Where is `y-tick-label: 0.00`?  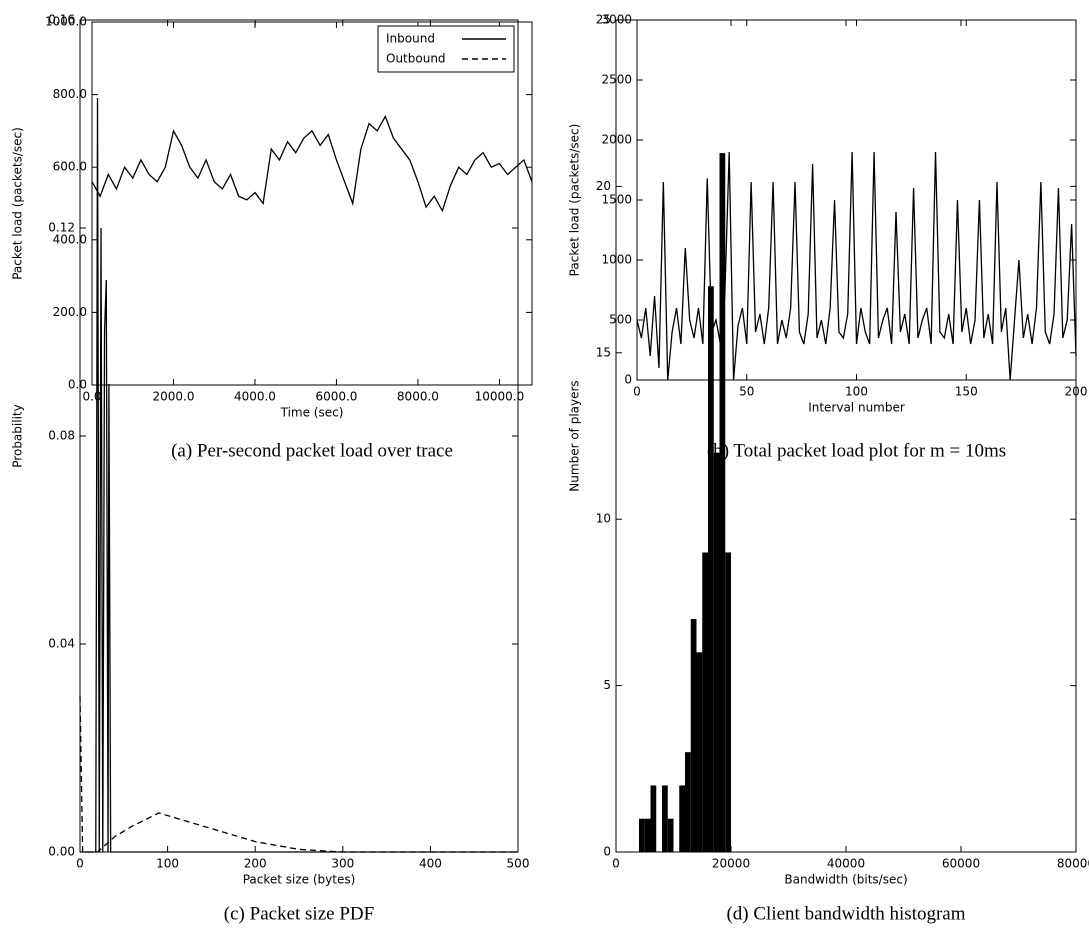
y-tick-label: 0.00 is located at coordinates (61, 852).